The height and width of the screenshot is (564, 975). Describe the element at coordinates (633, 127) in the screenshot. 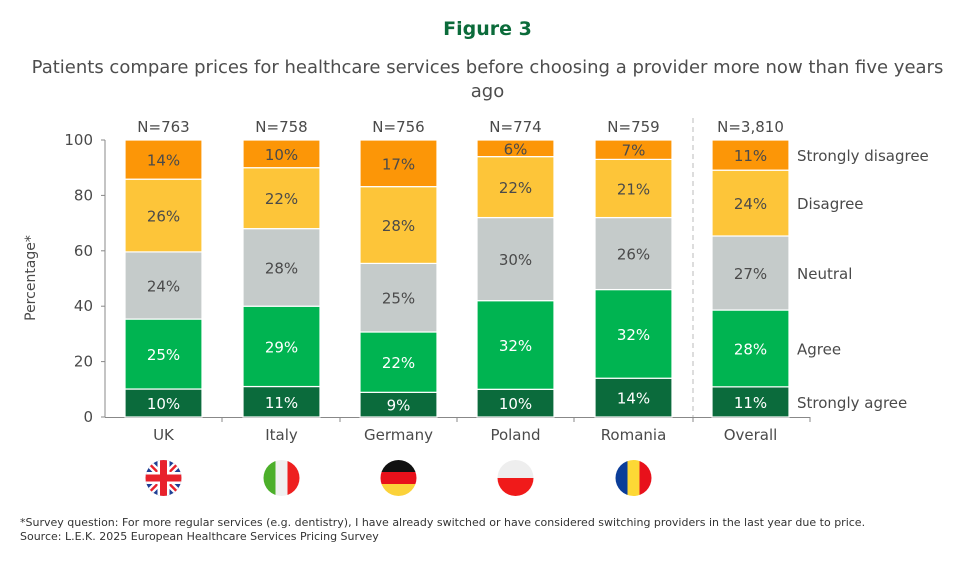

I see `sample-size-label: N=759` at that location.